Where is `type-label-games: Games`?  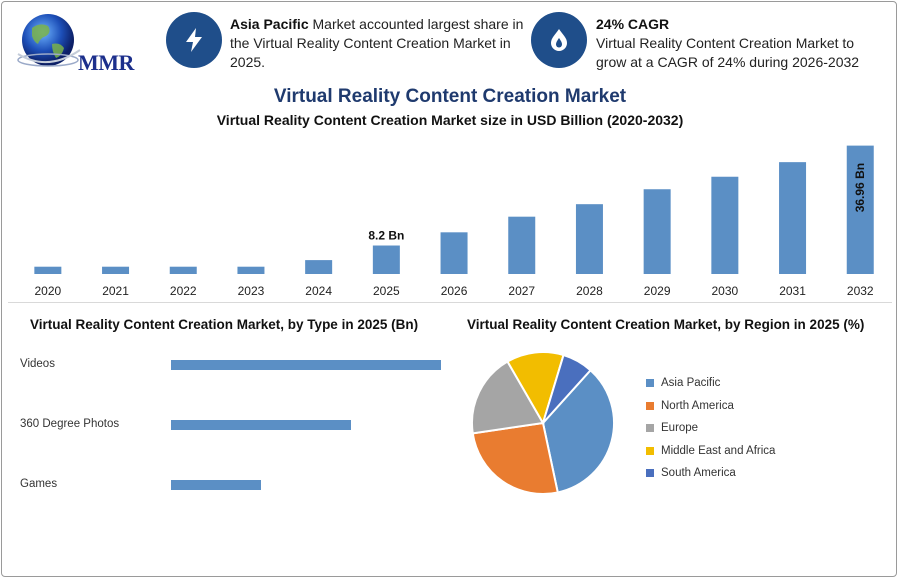 type-label-games: Games is located at coordinates (39, 484).